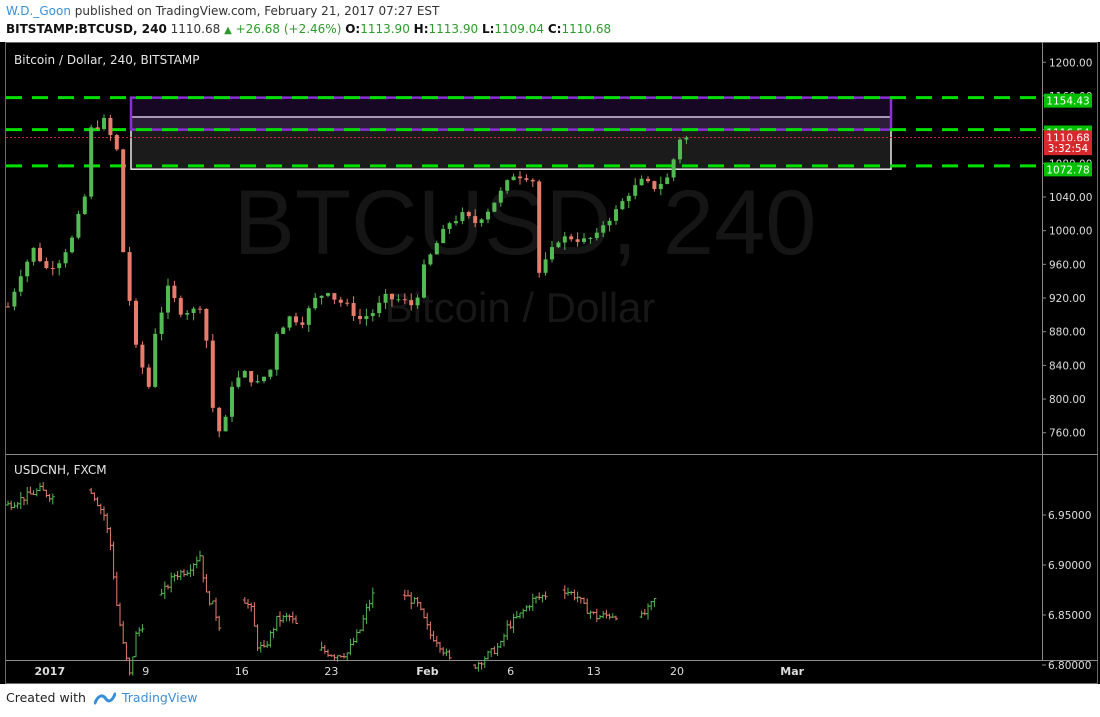 The width and height of the screenshot is (1100, 717). Describe the element at coordinates (1069, 566) in the screenshot. I see `indicator-axis-label: 6.90000` at that location.